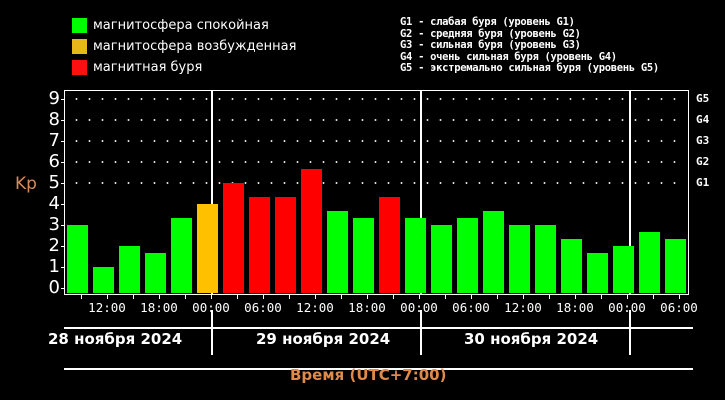  What do you see at coordinates (490, 33) in the screenshot?
I see `g-legend-item: G2 - средняя буря (уровень G2)` at bounding box center [490, 33].